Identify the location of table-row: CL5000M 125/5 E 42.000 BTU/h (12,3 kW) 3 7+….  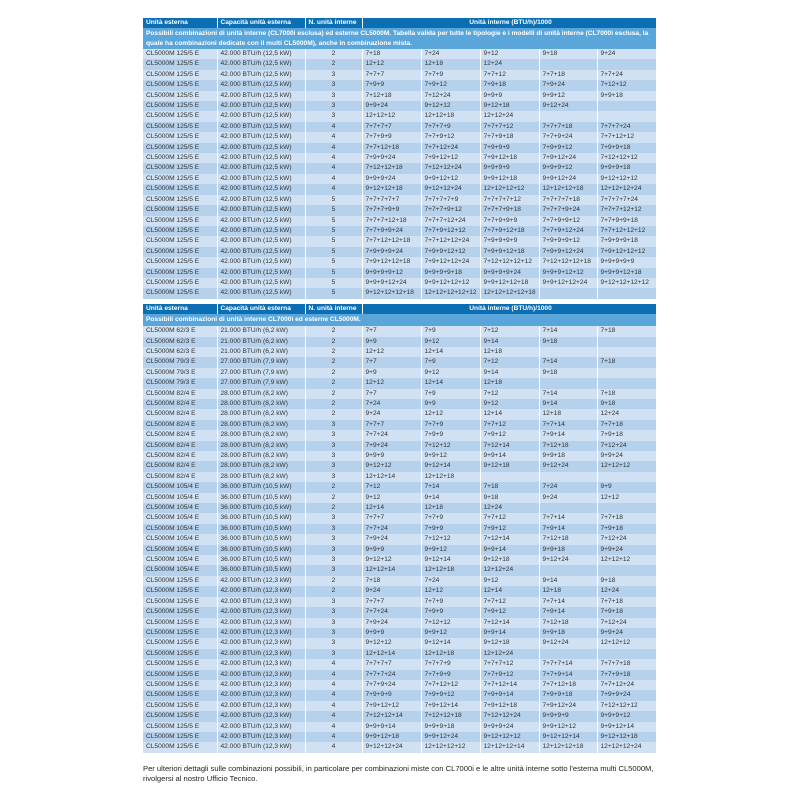
(400, 602).